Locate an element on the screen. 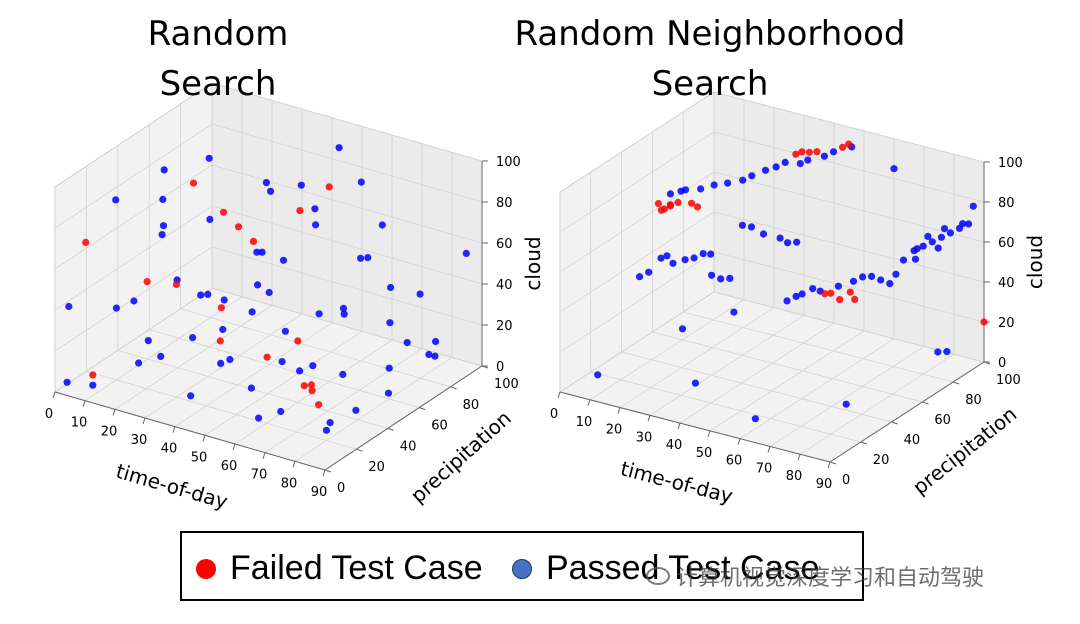 Image resolution: width=1080 pixels, height=624 pixels. z-tick-label: 100 is located at coordinates (1010, 163).